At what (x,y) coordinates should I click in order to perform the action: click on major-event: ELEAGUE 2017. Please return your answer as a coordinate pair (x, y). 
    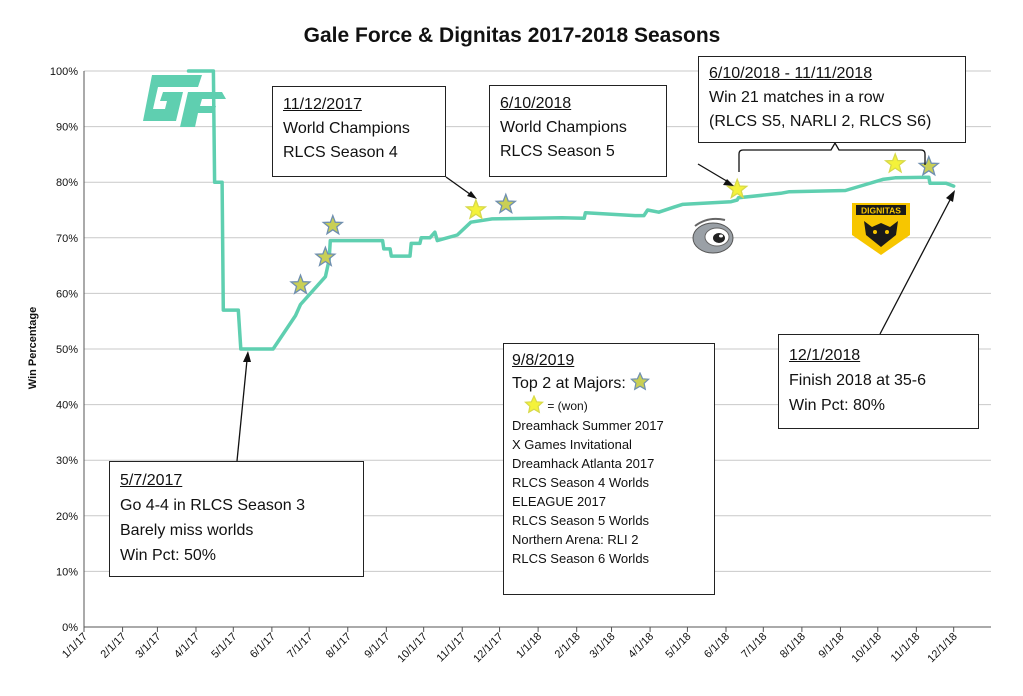
    Looking at the image, I should click on (559, 501).